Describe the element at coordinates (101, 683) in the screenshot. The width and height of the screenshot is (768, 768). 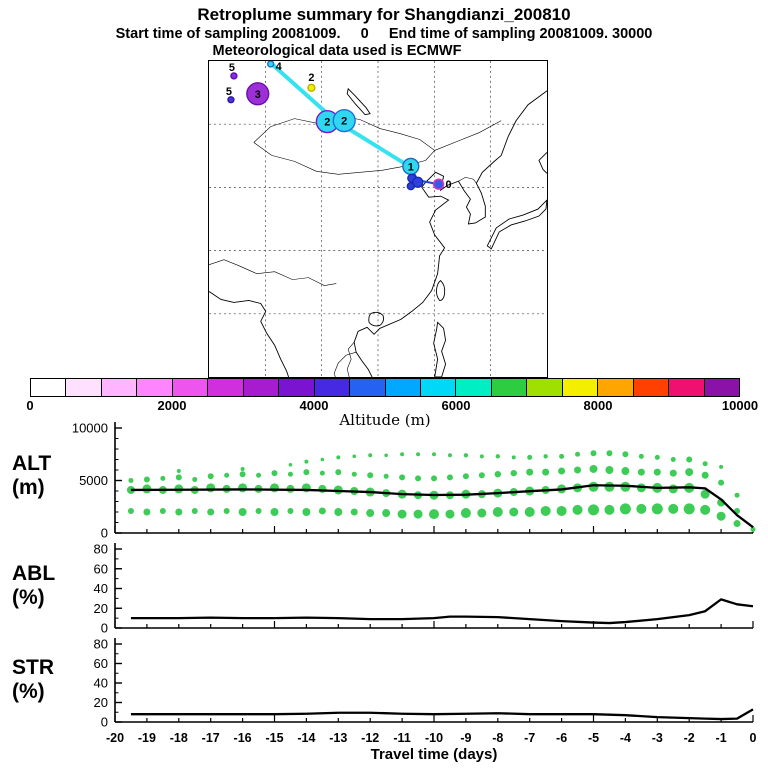
I see `y-tick-label: 40` at that location.